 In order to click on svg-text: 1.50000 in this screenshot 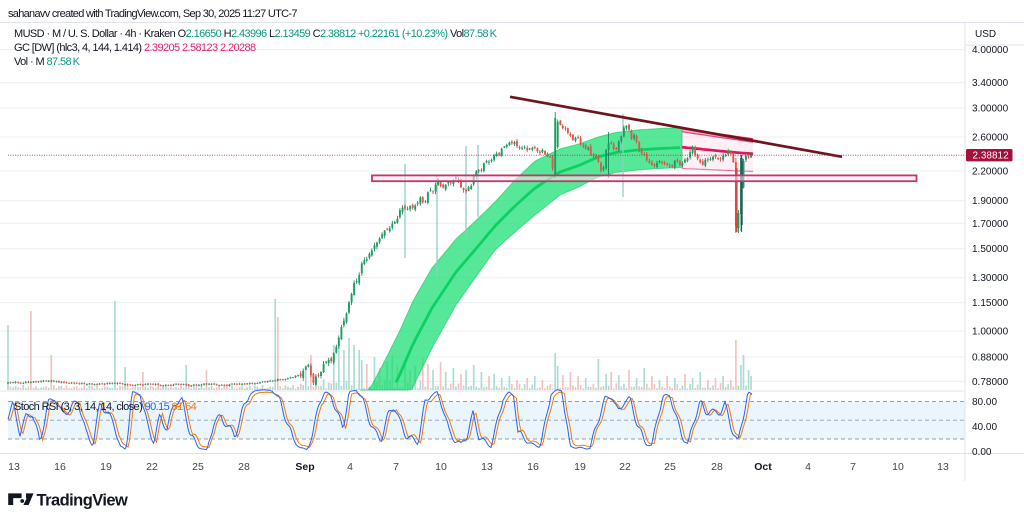, I will do `click(990, 249)`.